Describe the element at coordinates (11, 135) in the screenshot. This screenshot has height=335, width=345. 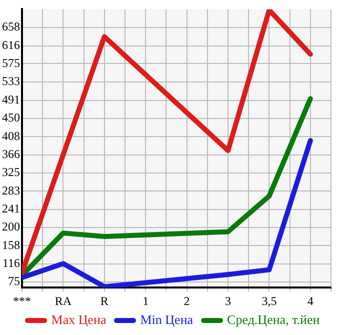
I see `y-tick-label: 408` at that location.